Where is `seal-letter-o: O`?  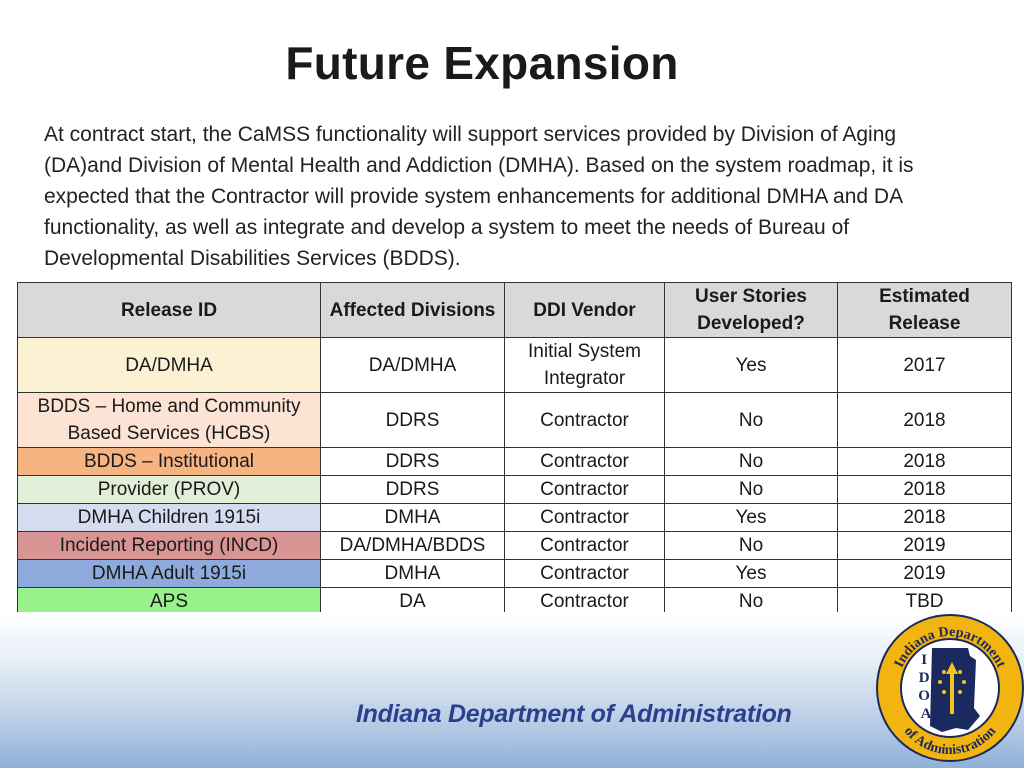 seal-letter-o: O is located at coordinates (924, 696).